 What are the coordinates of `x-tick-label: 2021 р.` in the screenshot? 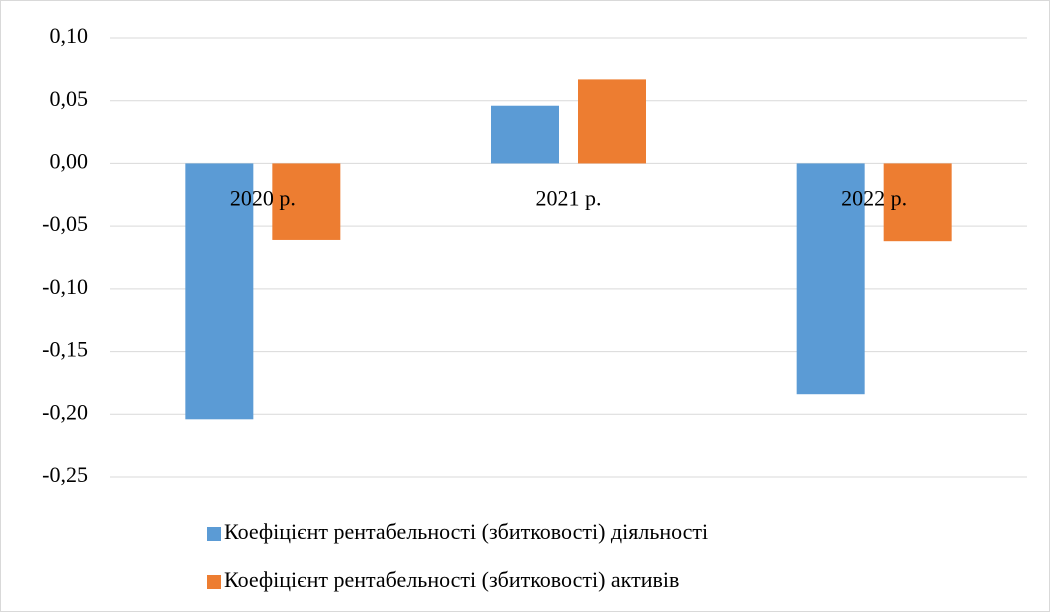 It's located at (569, 197).